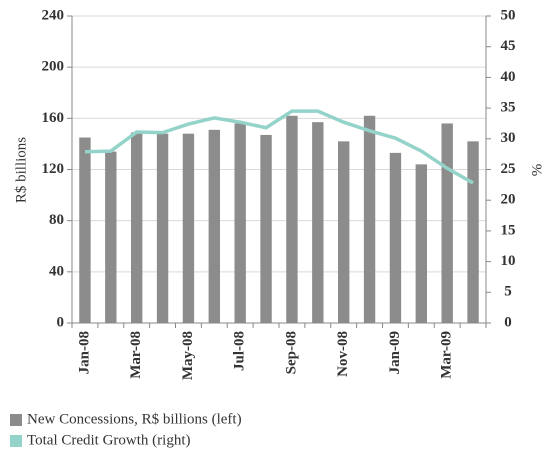 This screenshot has width=545, height=462. What do you see at coordinates (109, 440) in the screenshot?
I see `legend-label: Total Credit Growth (right)` at bounding box center [109, 440].